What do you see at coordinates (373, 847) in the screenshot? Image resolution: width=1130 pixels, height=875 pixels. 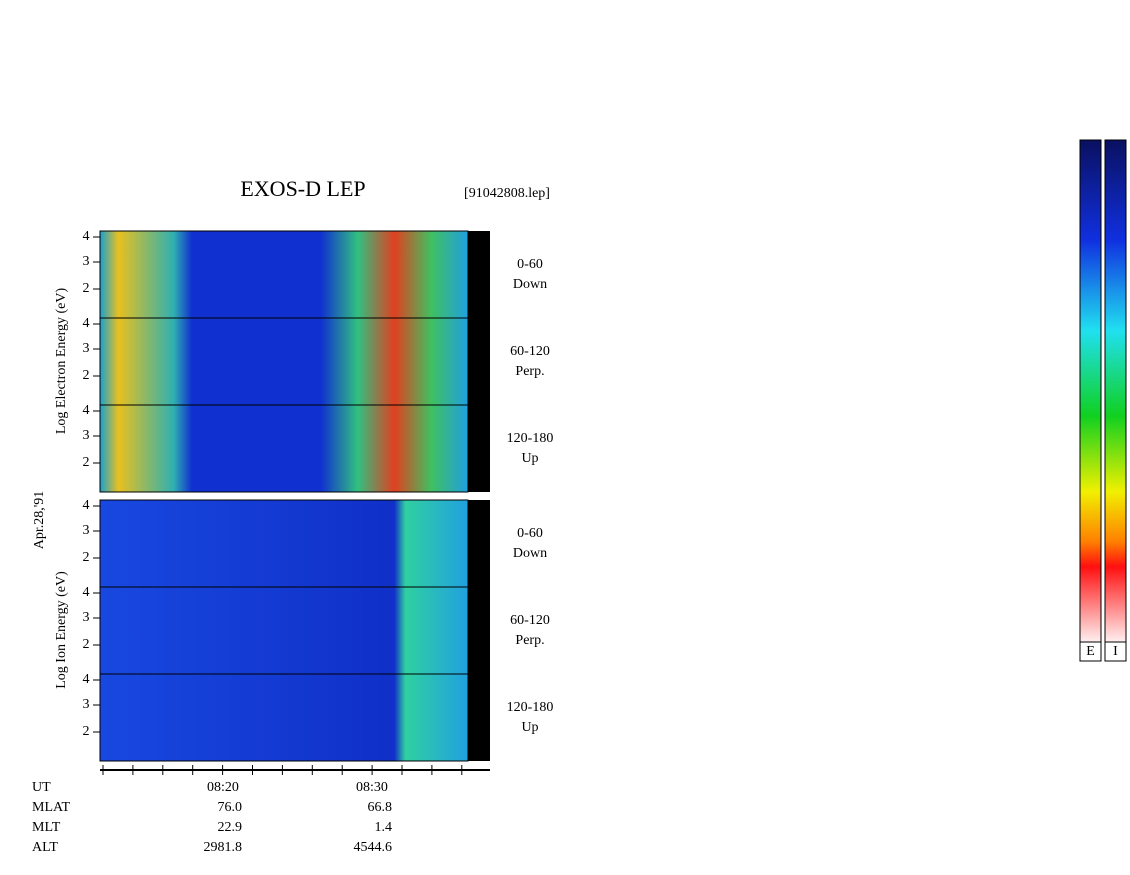 I see `ephemeris-value: 4544.6` at bounding box center [373, 847].